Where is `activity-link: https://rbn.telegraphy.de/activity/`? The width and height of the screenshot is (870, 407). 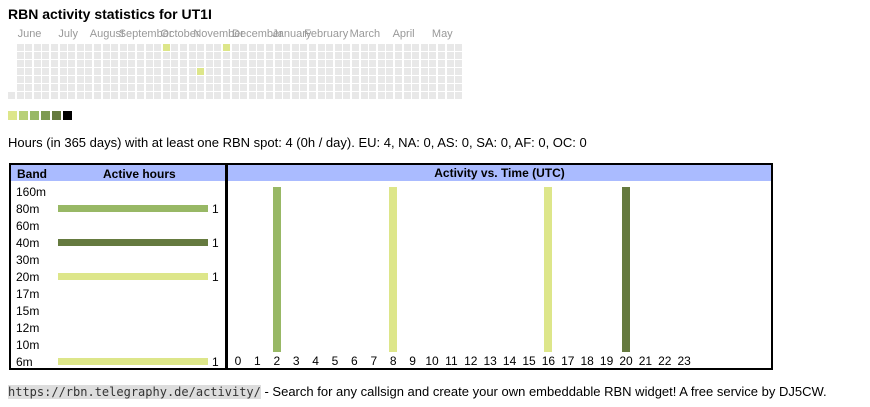
activity-link: https://rbn.telegraphy.de/activity/ is located at coordinates (134, 392).